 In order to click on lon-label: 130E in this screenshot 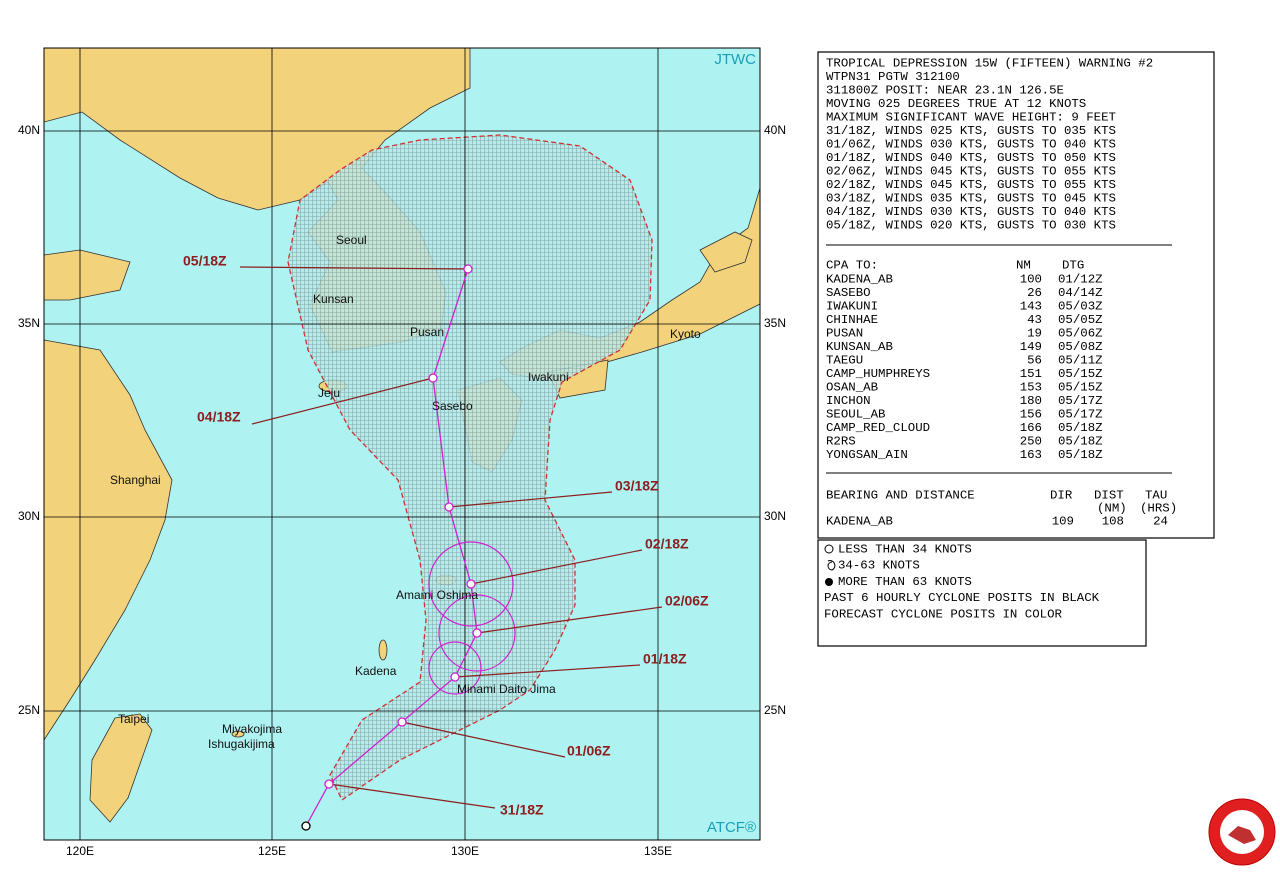, I will do `click(465, 851)`.